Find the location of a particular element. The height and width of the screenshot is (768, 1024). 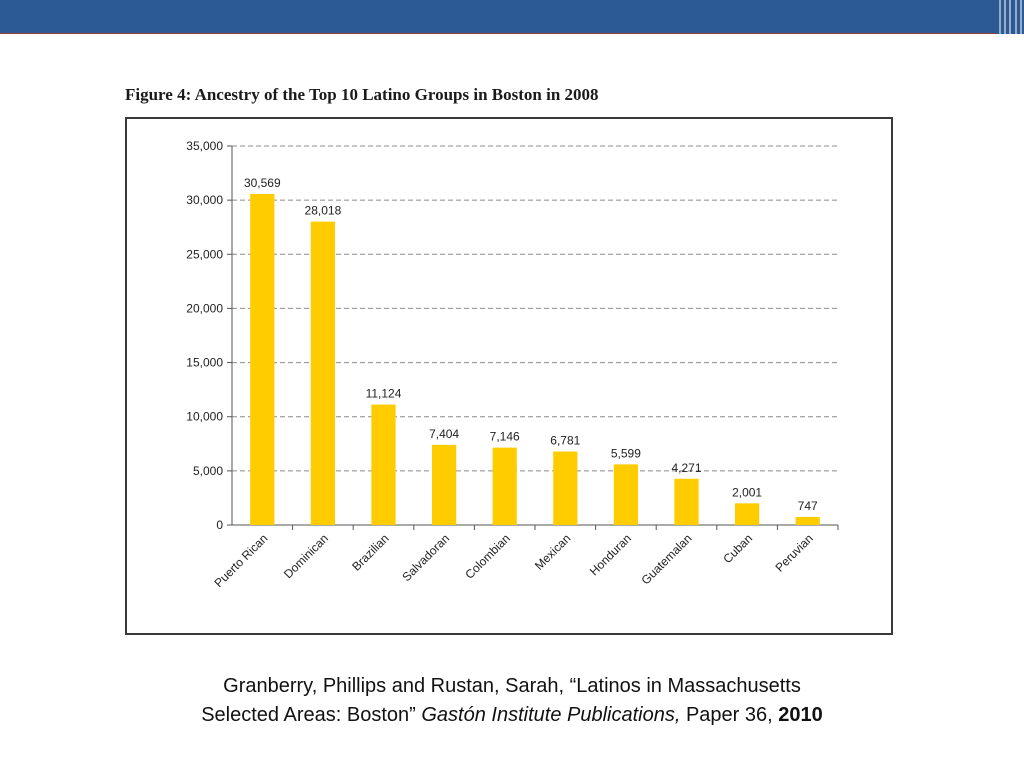

header-blue-bar is located at coordinates (512, 16).